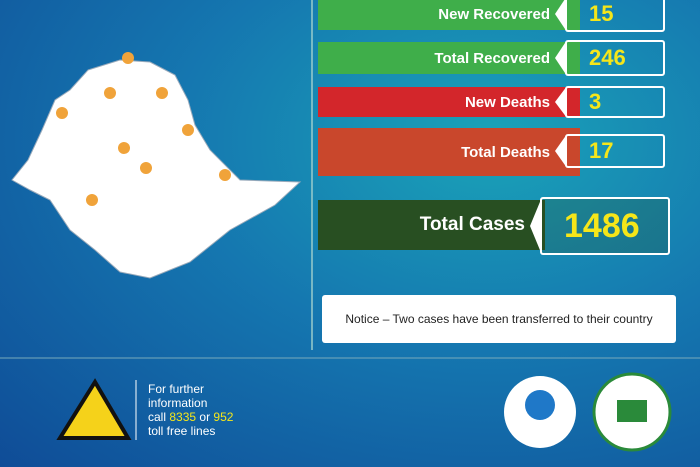 The width and height of the screenshot is (700, 467). Describe the element at coordinates (183, 417) in the screenshot. I see `phone-number: 8335` at that location.